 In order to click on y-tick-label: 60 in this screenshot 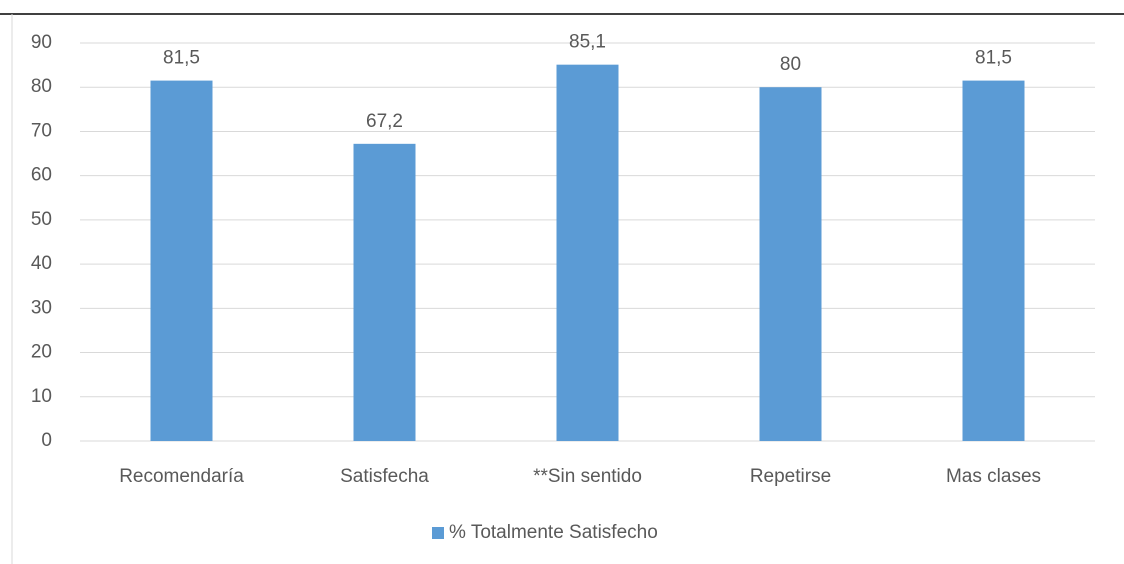, I will do `click(41, 175)`.